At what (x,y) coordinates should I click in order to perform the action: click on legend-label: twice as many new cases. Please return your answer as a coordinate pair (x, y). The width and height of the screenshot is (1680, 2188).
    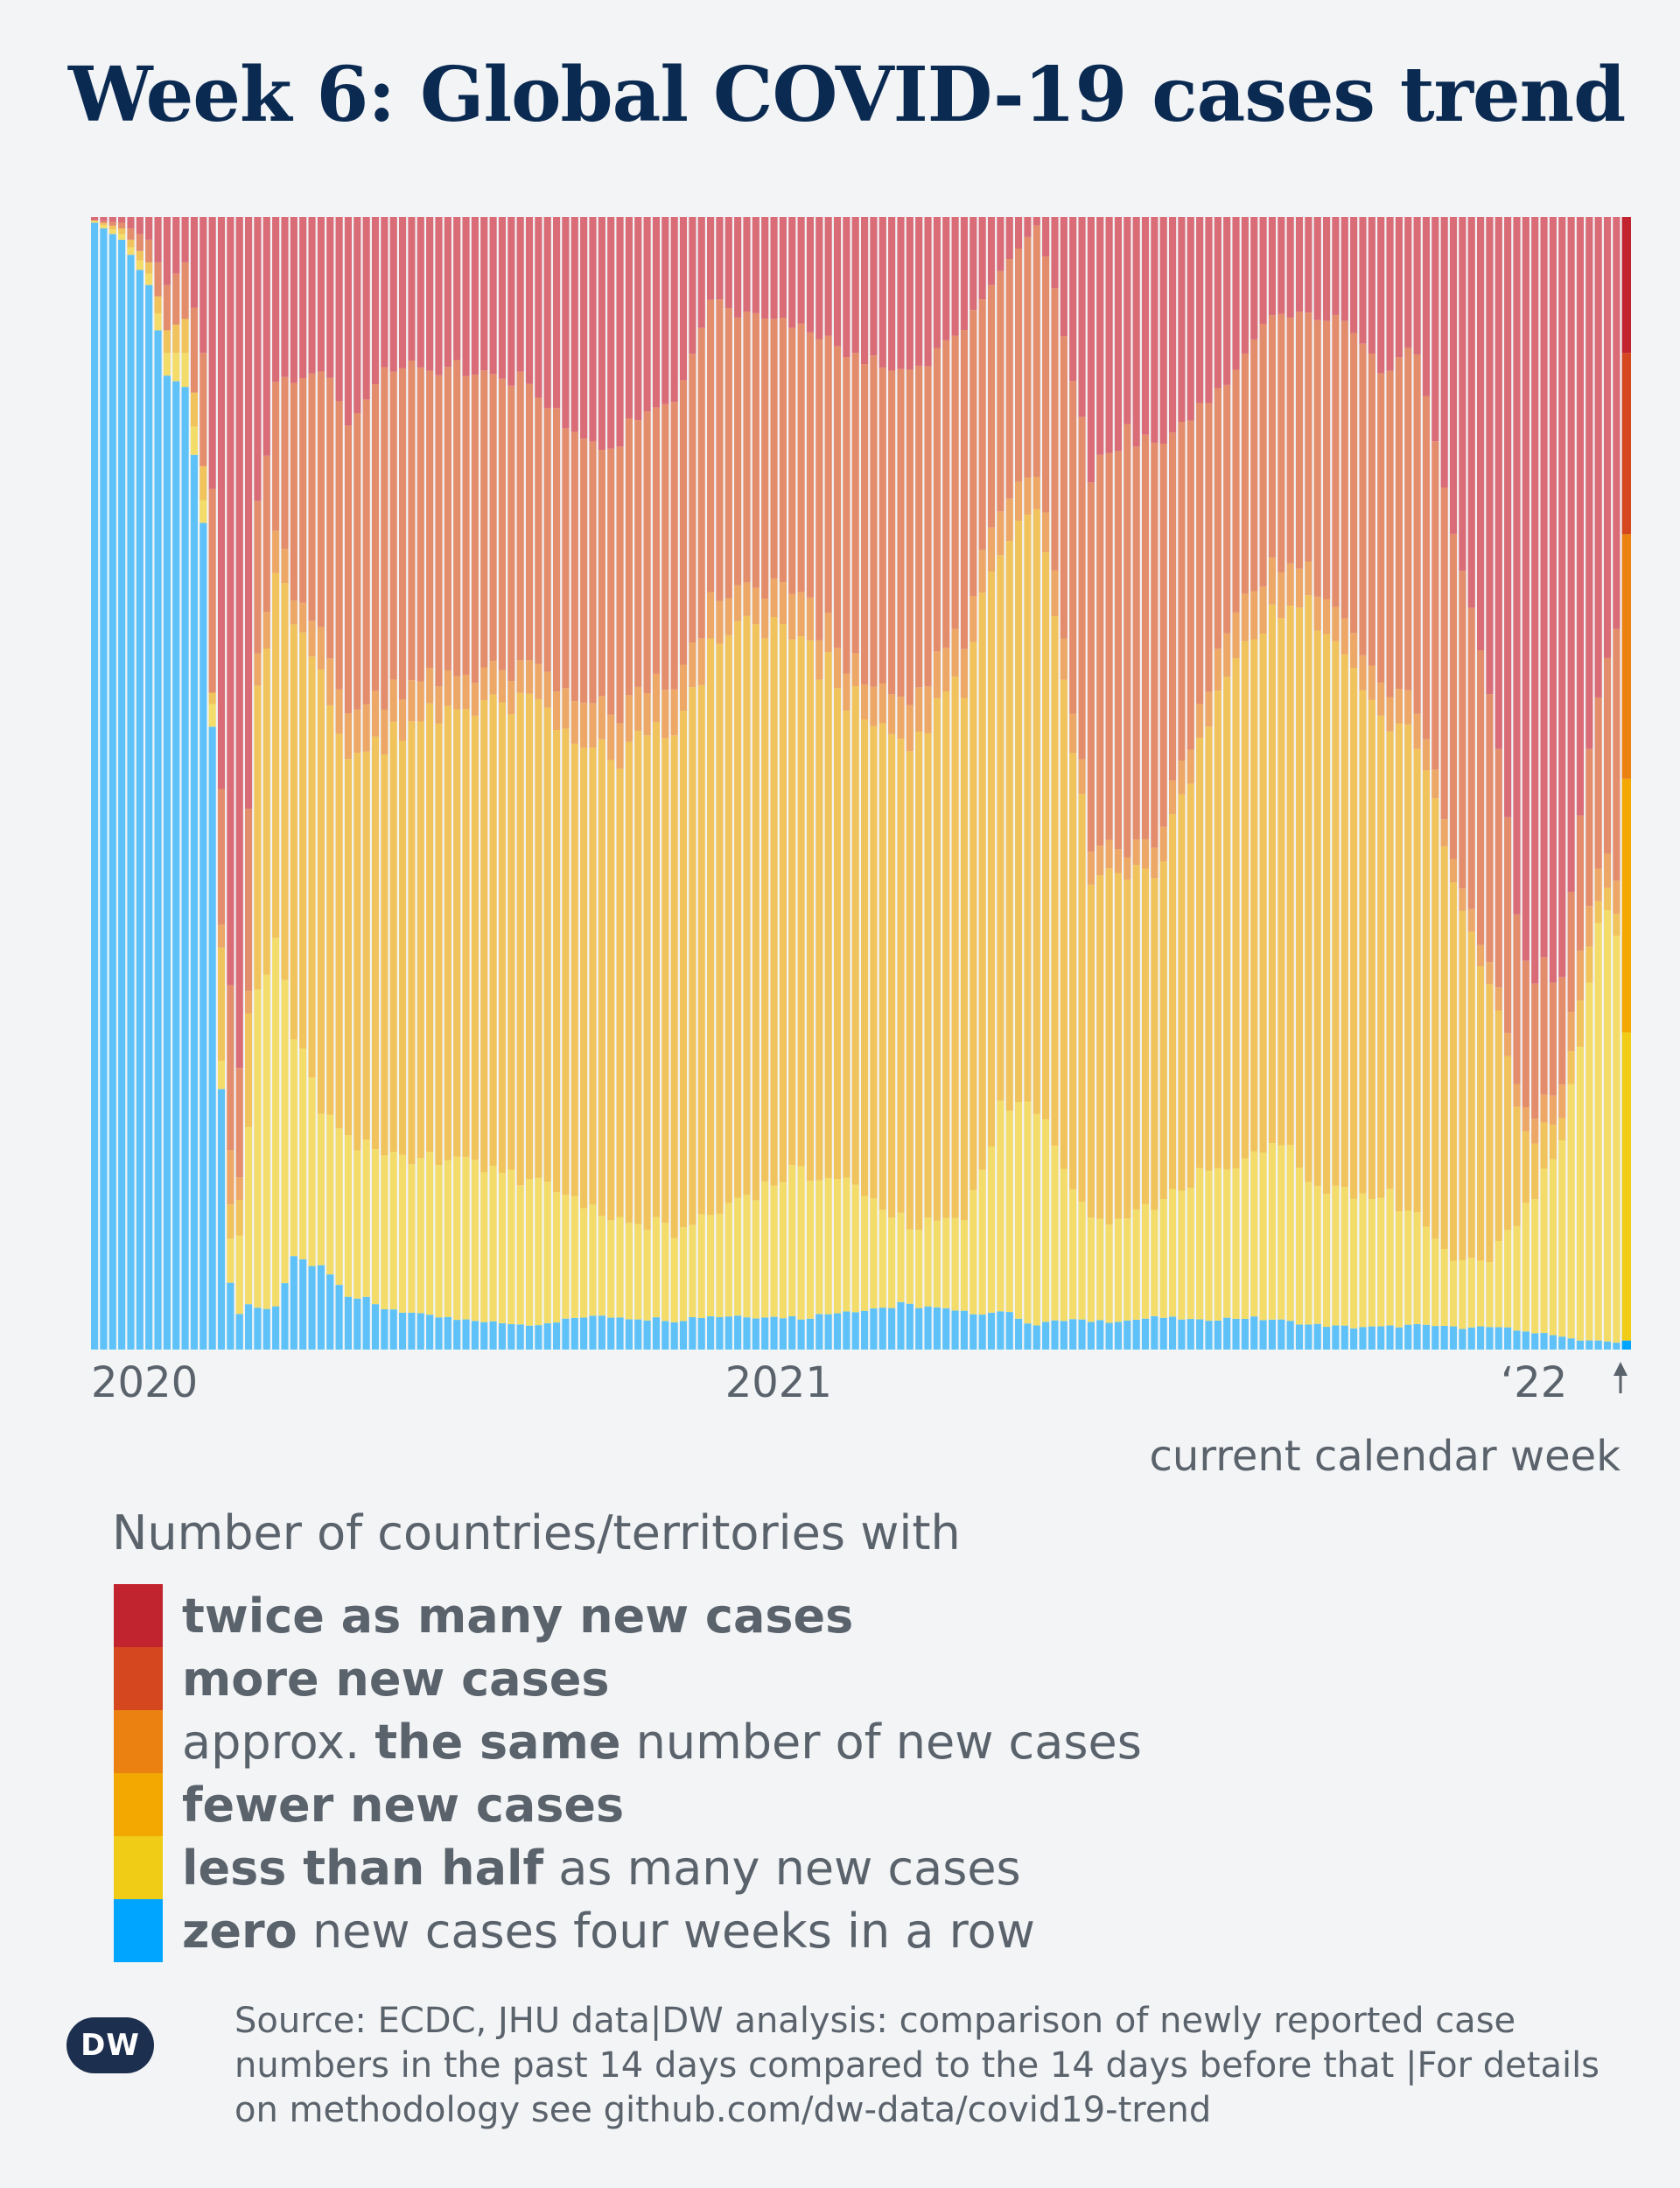
    Looking at the image, I should click on (517, 1616).